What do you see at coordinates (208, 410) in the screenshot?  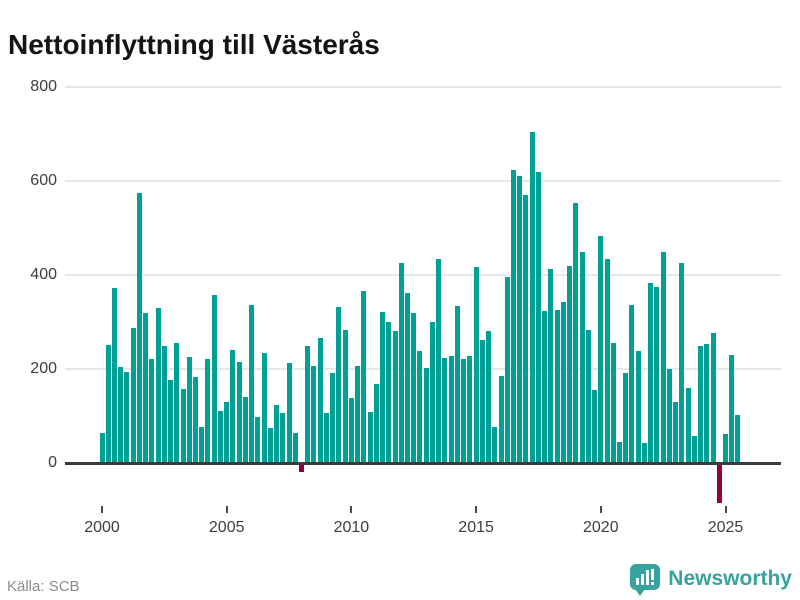 I see `bar-2004K2` at bounding box center [208, 410].